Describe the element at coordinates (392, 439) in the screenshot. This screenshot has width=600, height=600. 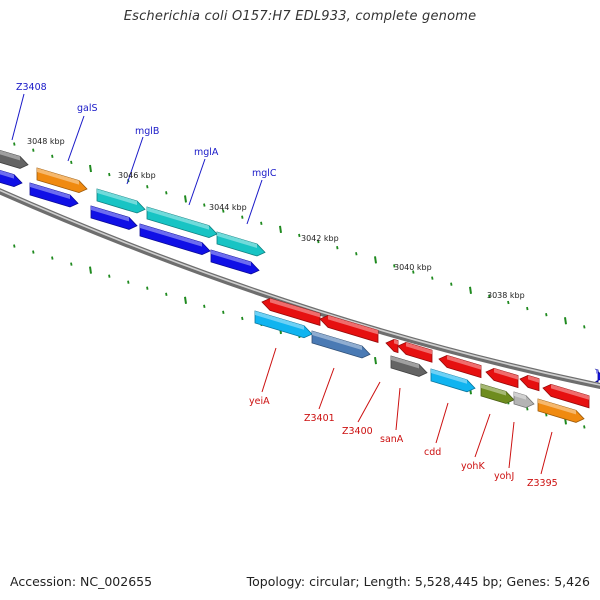
I see `gene-label-sana: sanA` at that location.